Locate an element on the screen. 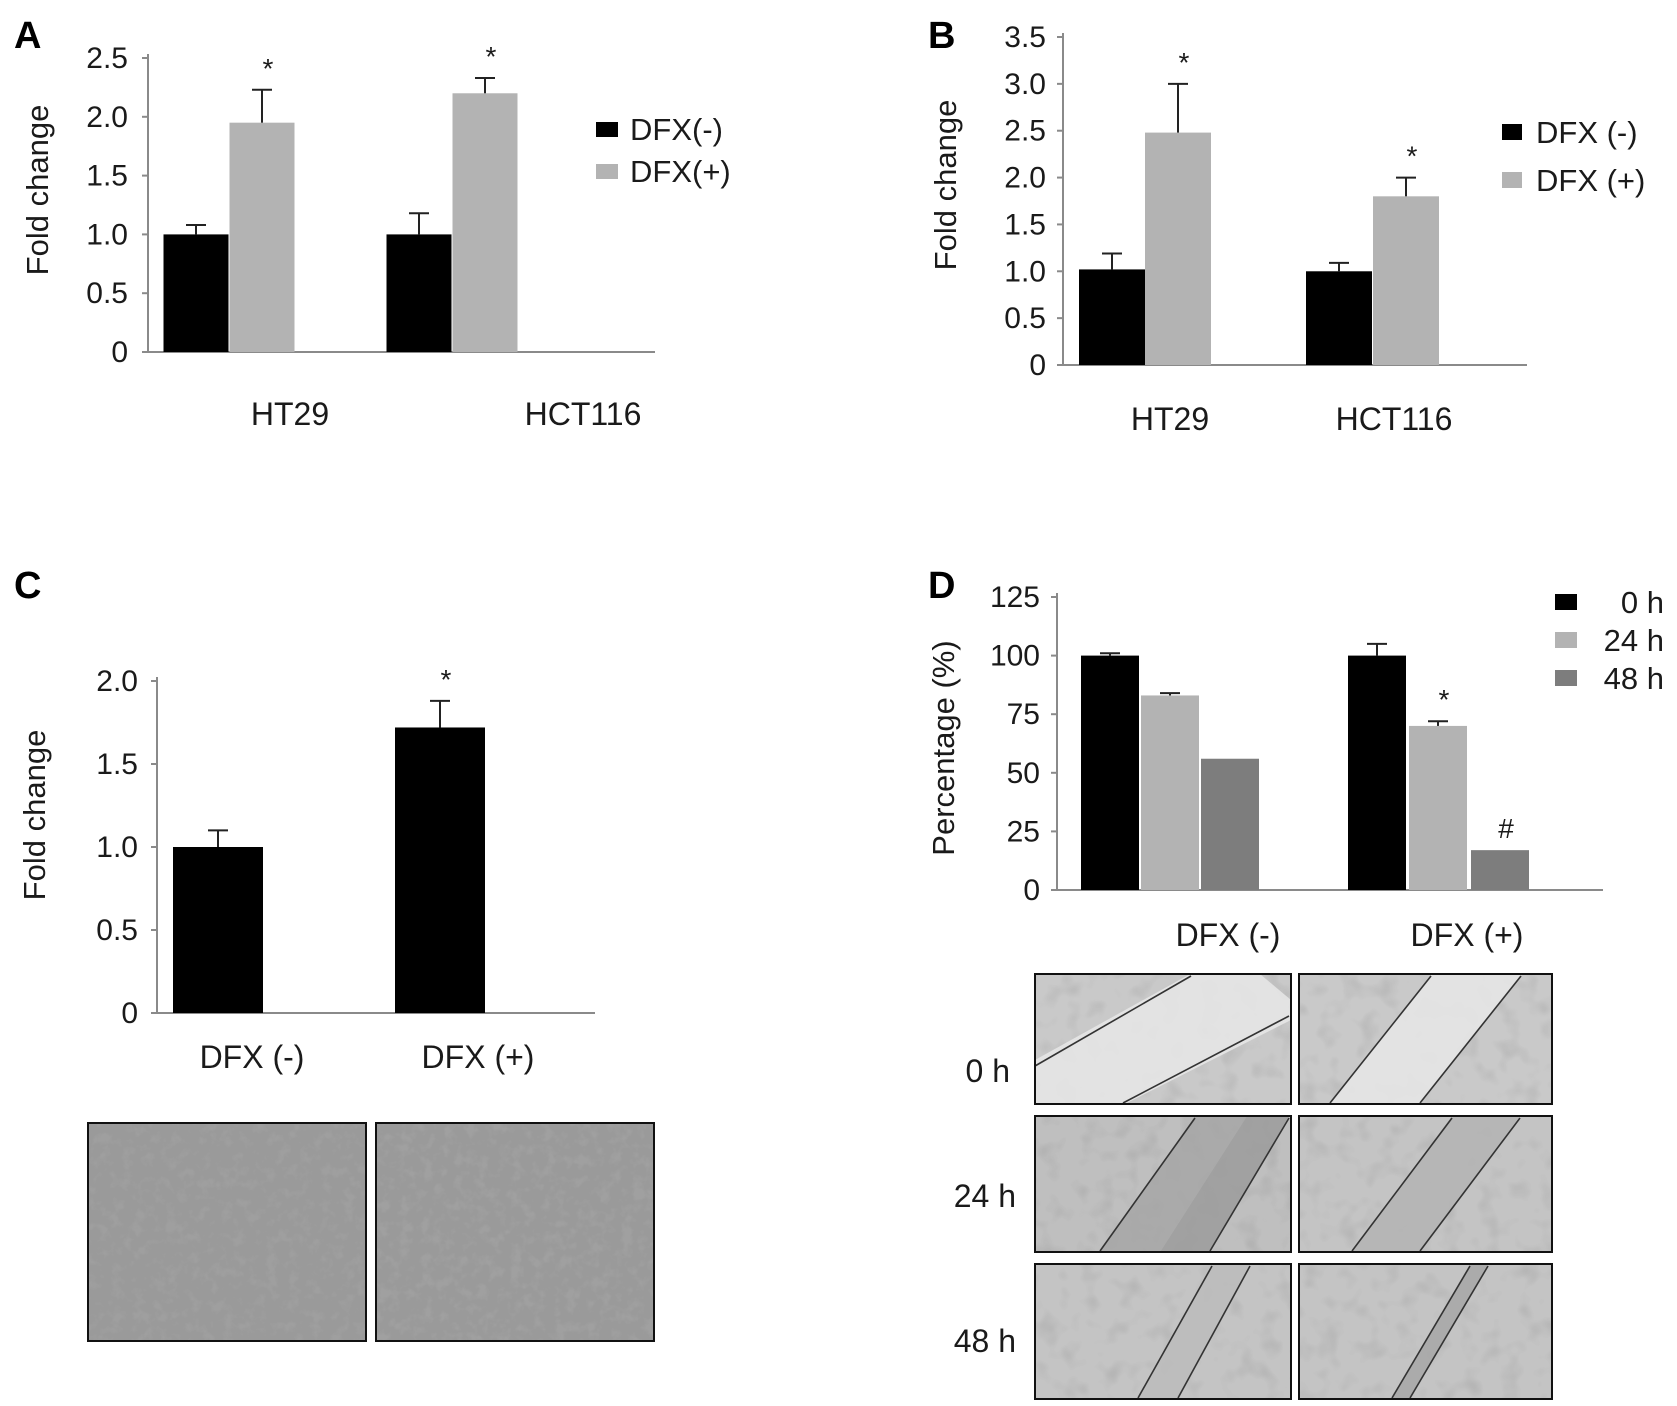 The width and height of the screenshot is (1677, 1406). panel-c-ytick-1-5: 1.5 is located at coordinates (117, 764).